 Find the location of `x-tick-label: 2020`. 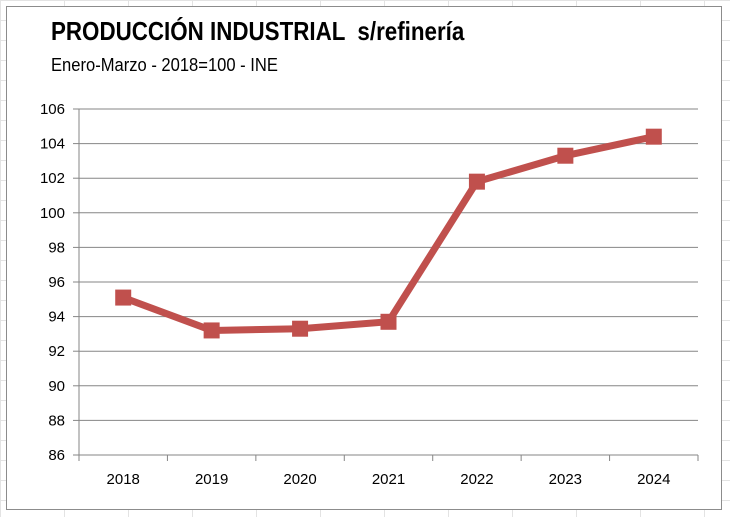

x-tick-label: 2020 is located at coordinates (299, 479).